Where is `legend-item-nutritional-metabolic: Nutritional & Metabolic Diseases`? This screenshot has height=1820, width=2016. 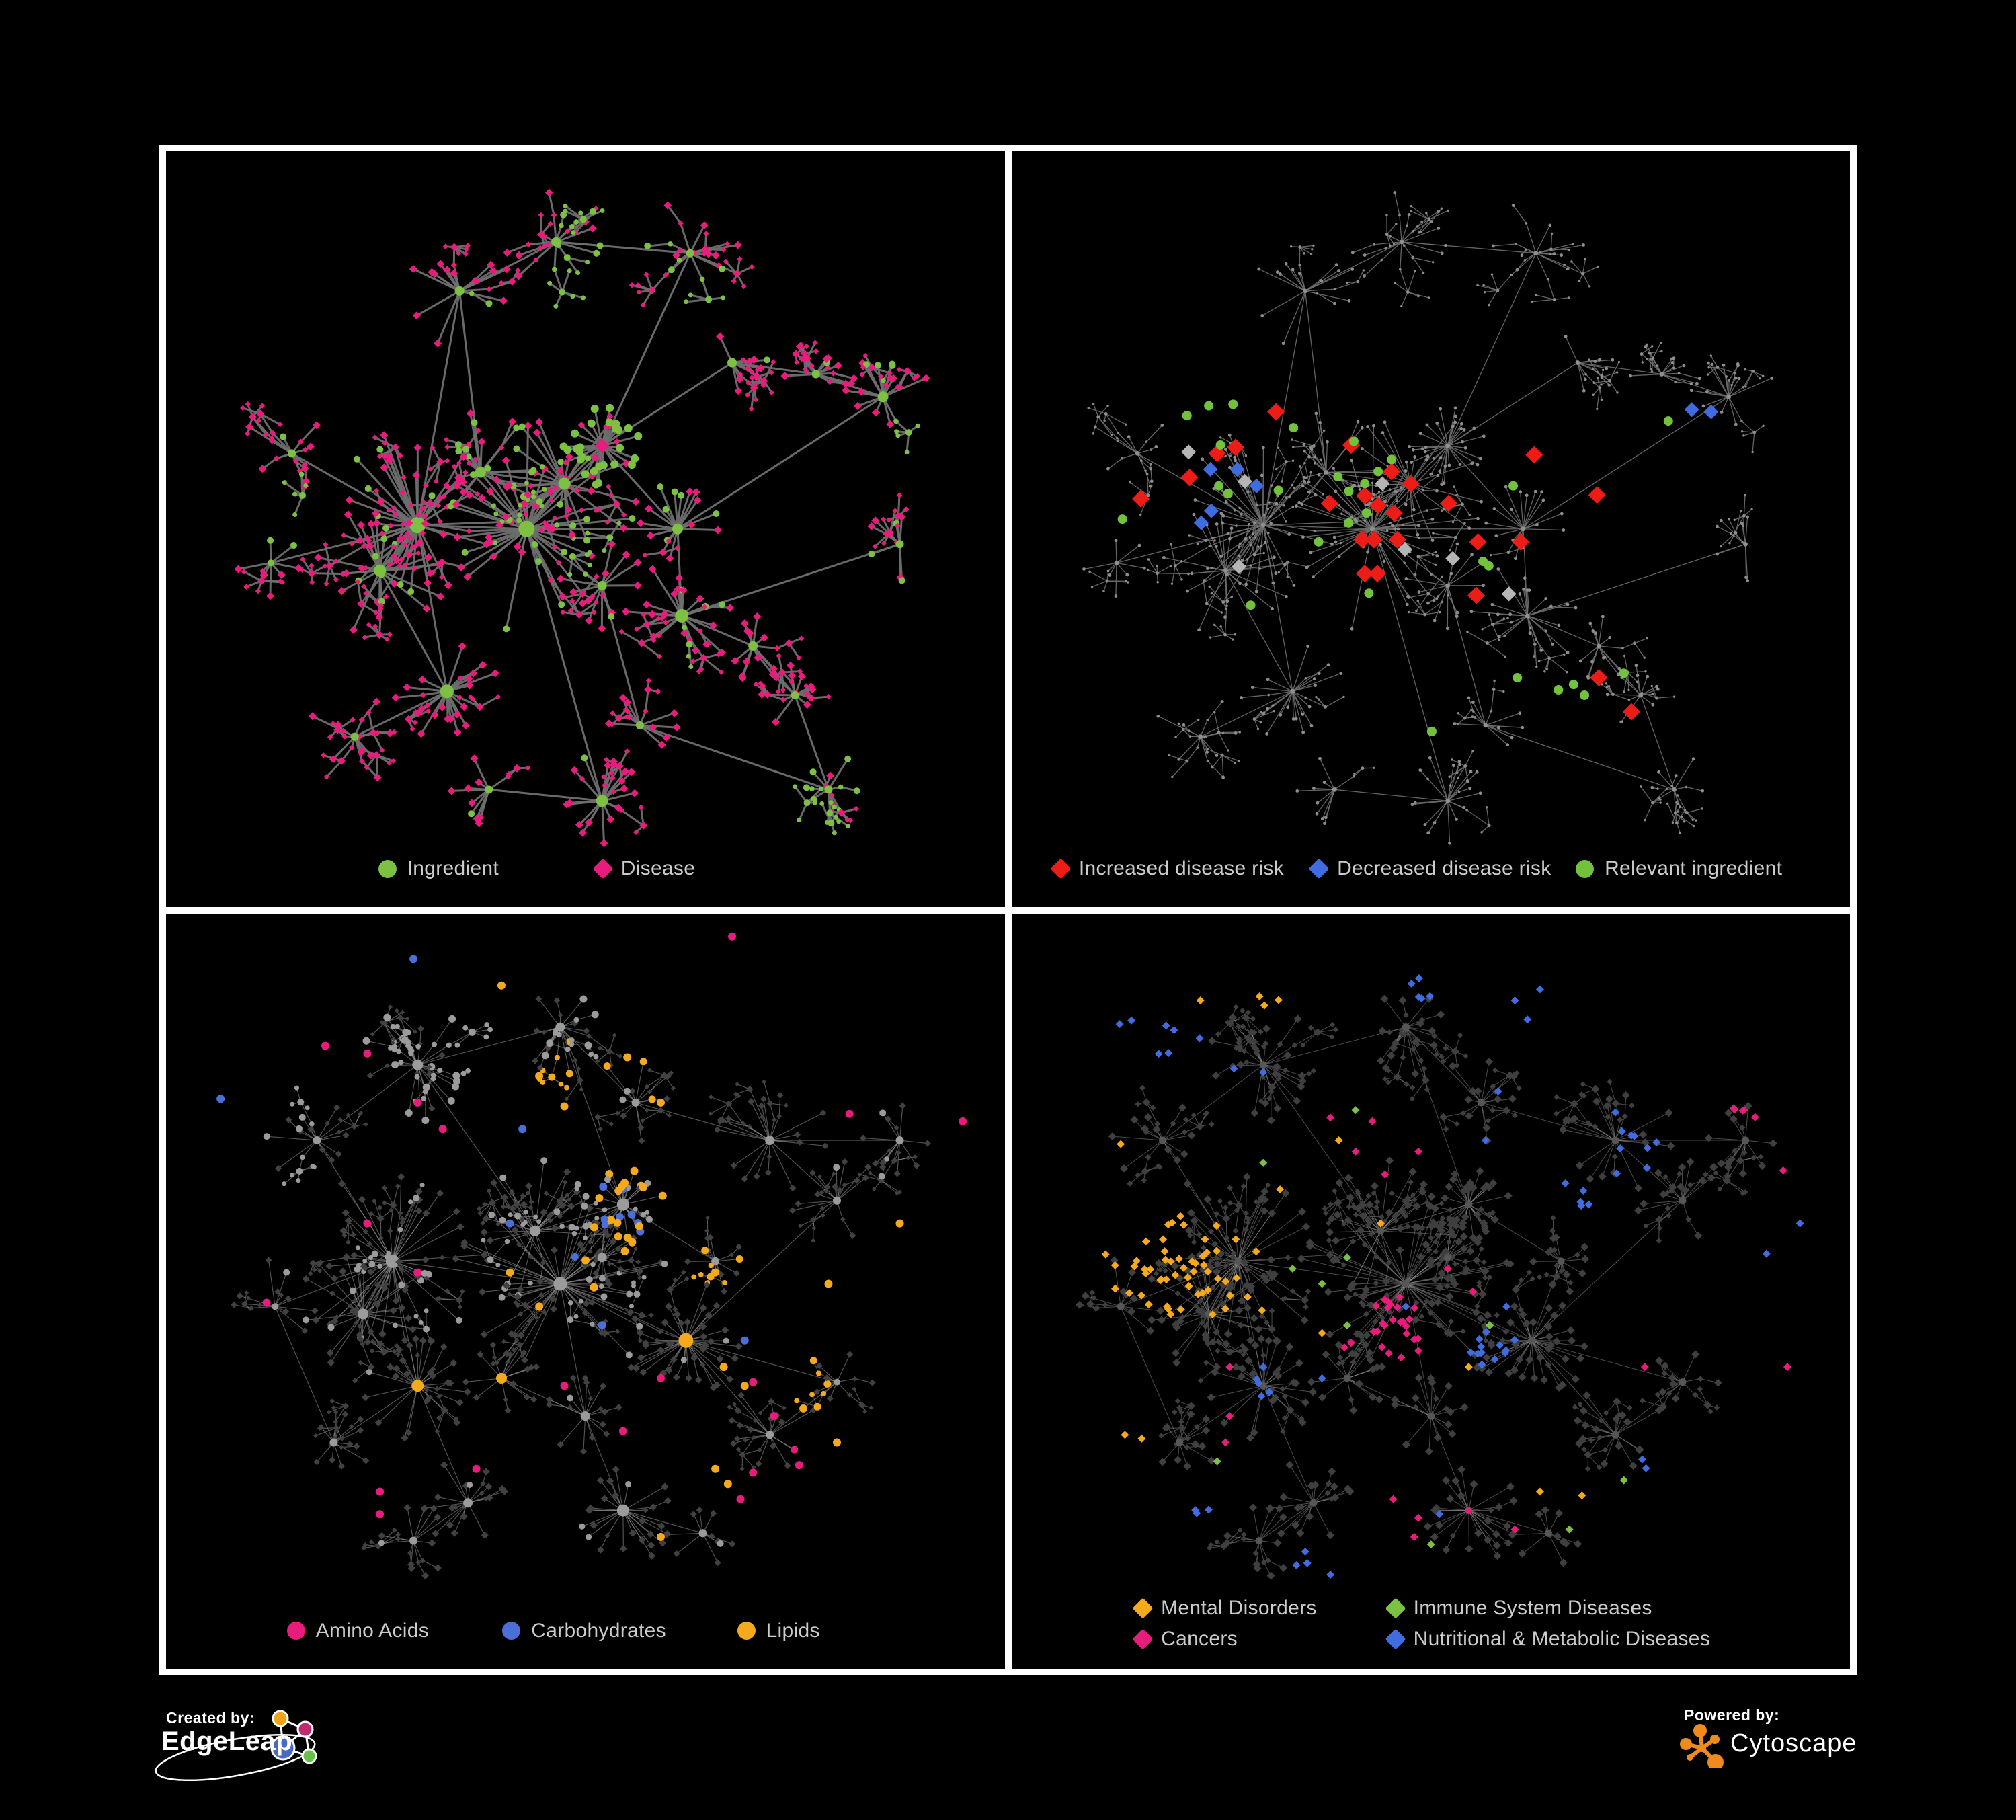
legend-item-nutritional-metabolic: Nutritional & Metabolic Diseases is located at coordinates (1548, 1639).